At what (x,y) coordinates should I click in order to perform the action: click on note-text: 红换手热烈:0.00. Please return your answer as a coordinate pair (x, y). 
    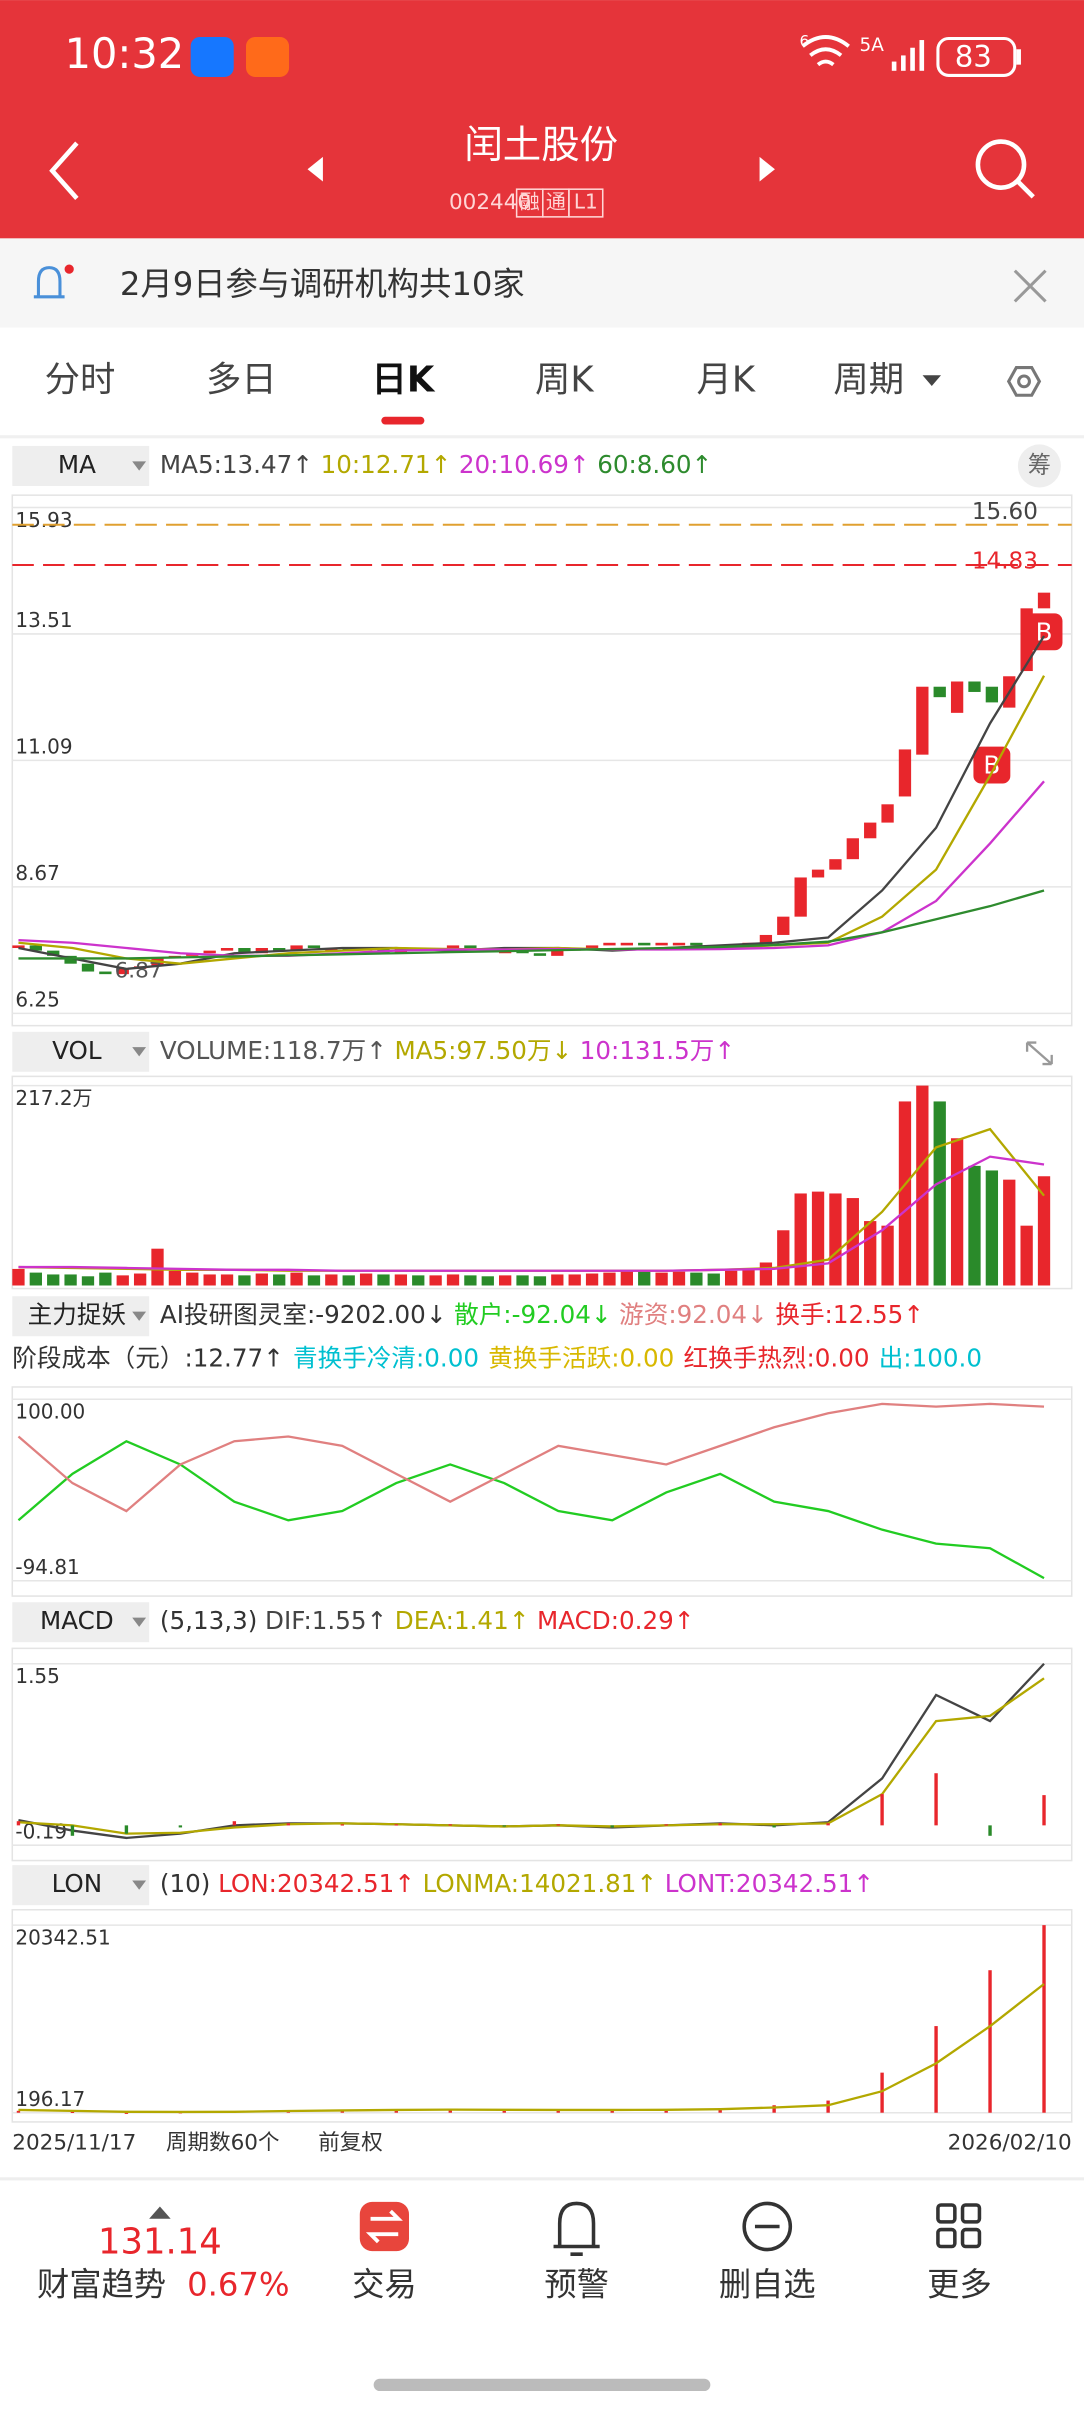
    Looking at the image, I should click on (776, 1357).